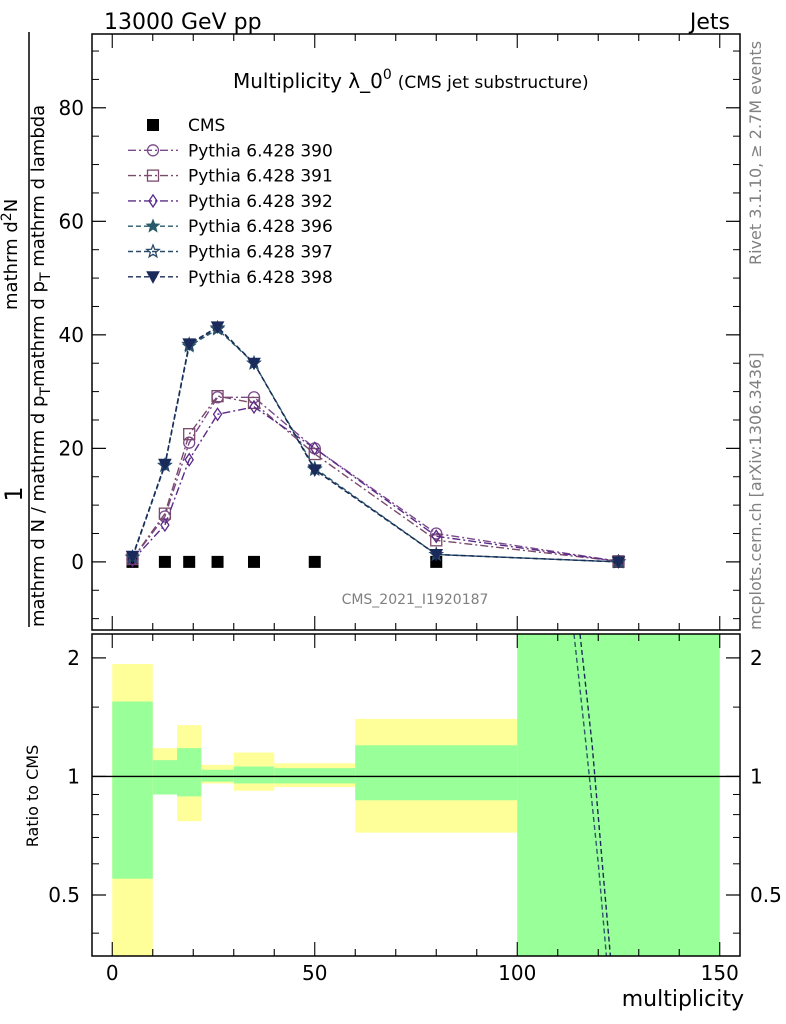 The width and height of the screenshot is (786, 1024). Describe the element at coordinates (73, 776) in the screenshot. I see `ratio-y-tick-label: 1` at that location.